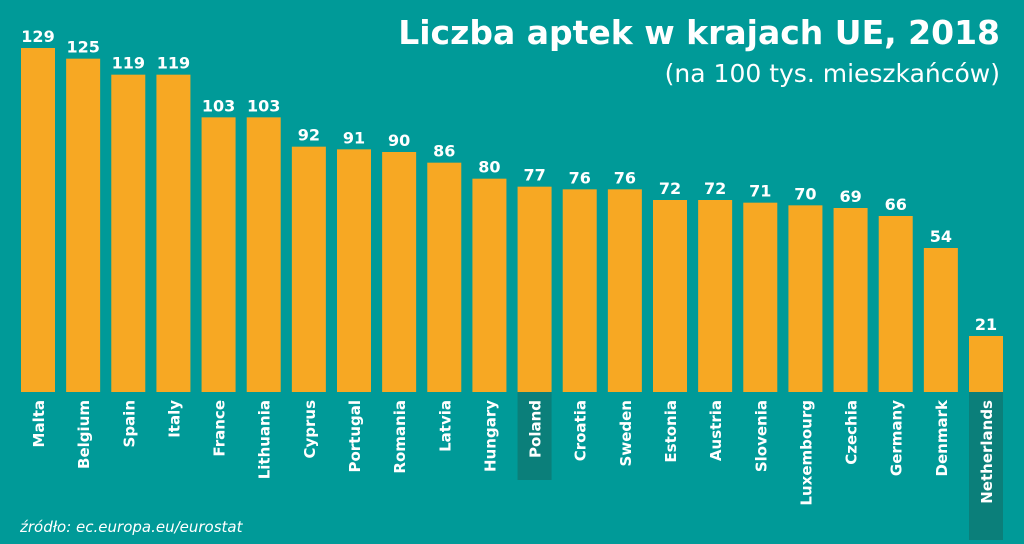 The height and width of the screenshot is (544, 1024). I want to click on bar-latvia, so click(444, 277).